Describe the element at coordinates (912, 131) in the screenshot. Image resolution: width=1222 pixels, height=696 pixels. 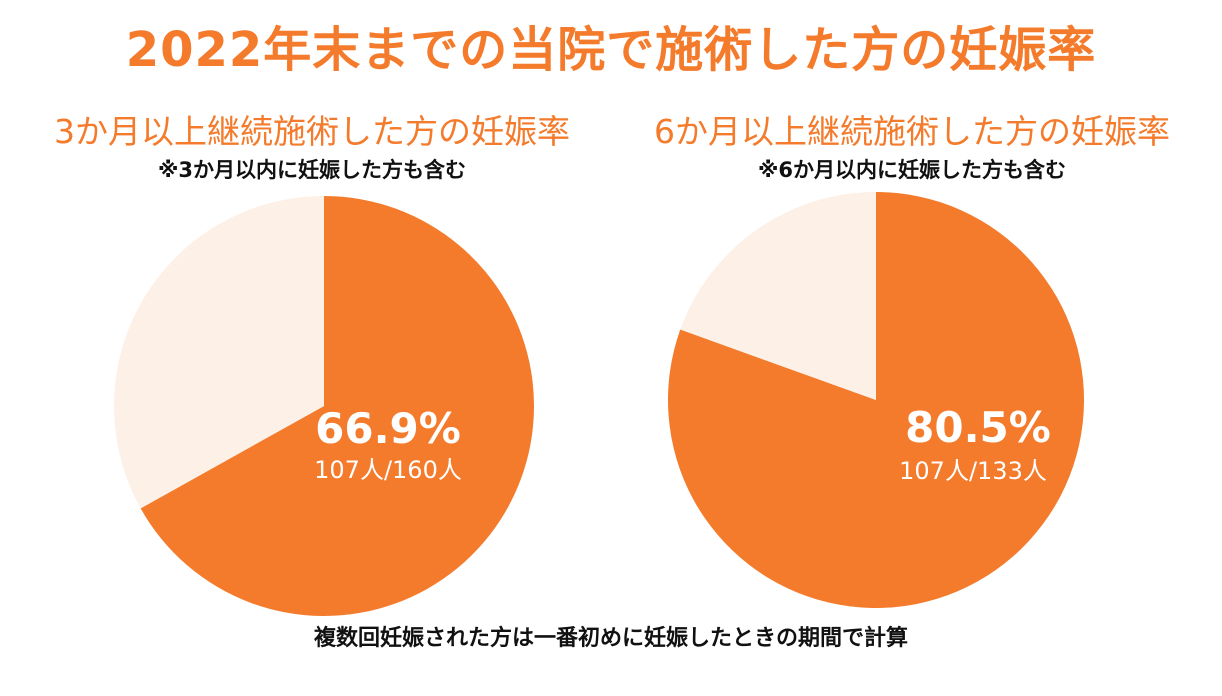
I see `chart-title: 6か月以上継続施術した方の妊娠率` at that location.